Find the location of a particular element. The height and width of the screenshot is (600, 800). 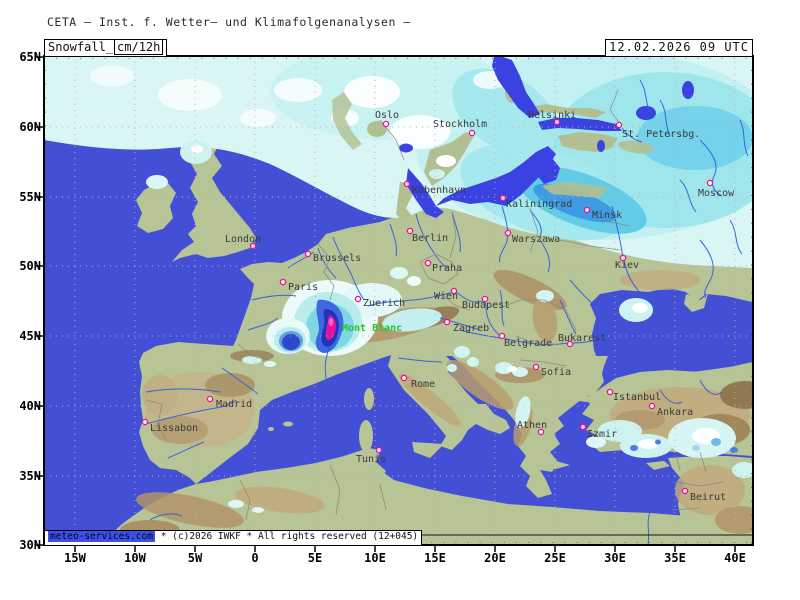

lon-label: 25E is located at coordinates (555, 558).